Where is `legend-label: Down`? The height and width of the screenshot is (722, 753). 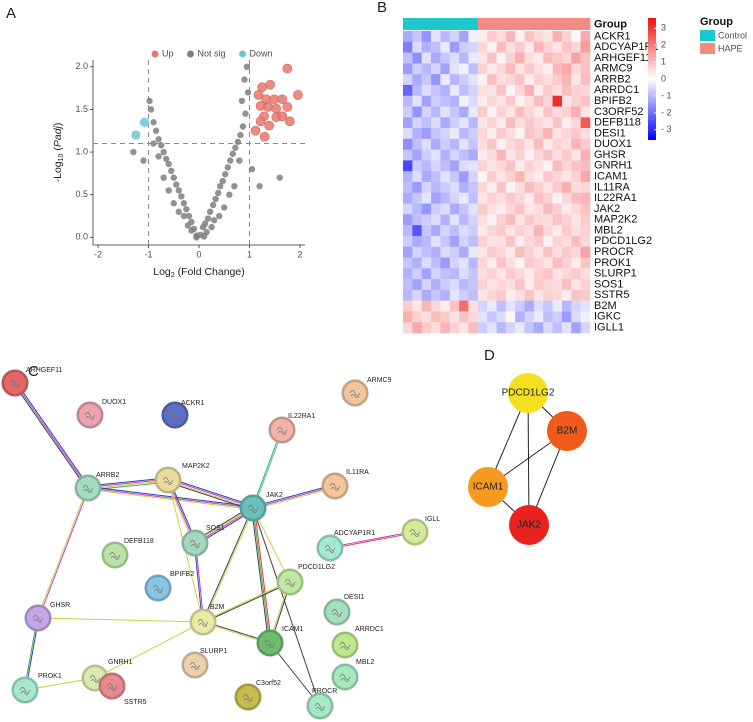 legend-label: Down is located at coordinates (261, 53).